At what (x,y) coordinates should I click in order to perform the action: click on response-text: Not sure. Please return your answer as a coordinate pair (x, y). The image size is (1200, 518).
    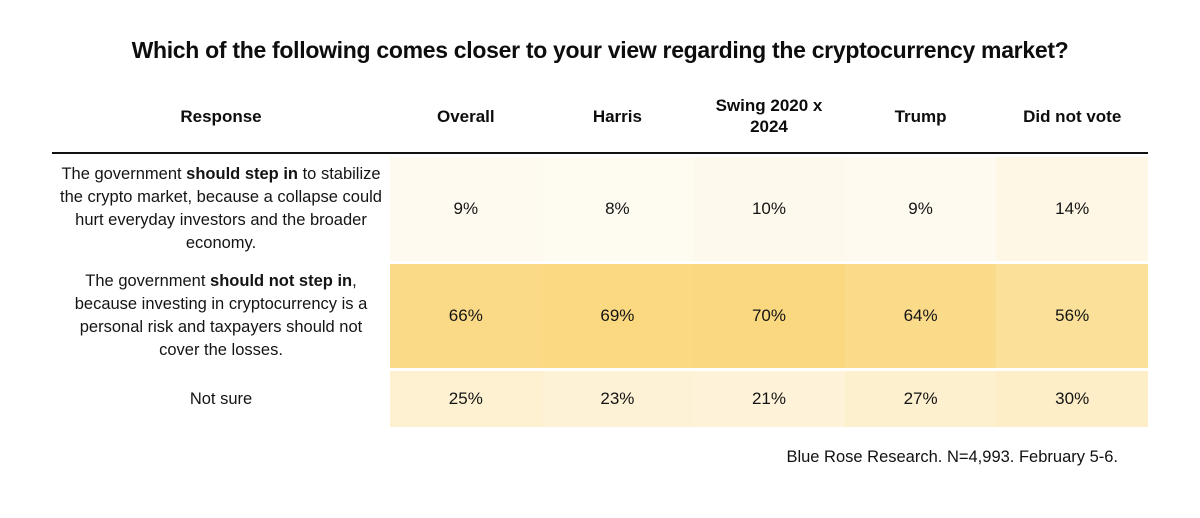
    Looking at the image, I should click on (221, 398).